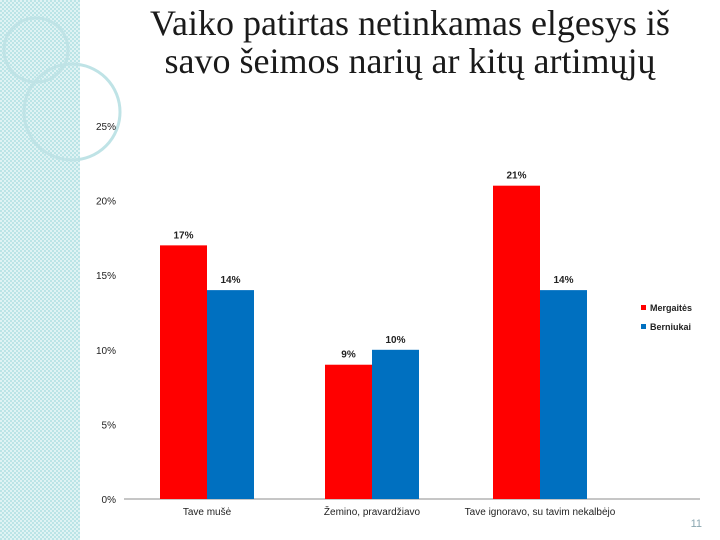 This screenshot has height=540, width=720. What do you see at coordinates (106, 276) in the screenshot?
I see `y-tick-label: 15%` at bounding box center [106, 276].